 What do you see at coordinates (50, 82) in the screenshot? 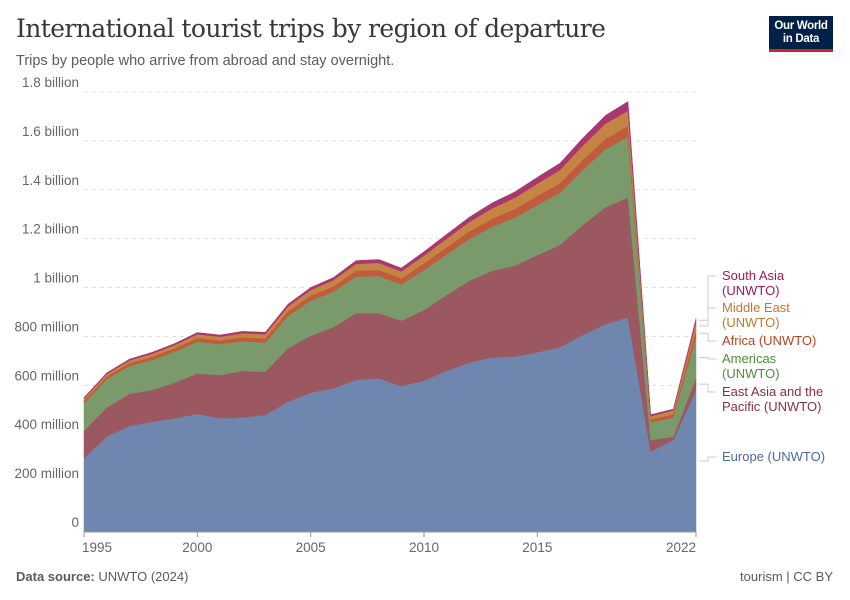
I see `y-tick-label: 1.8 billion` at bounding box center [50, 82].